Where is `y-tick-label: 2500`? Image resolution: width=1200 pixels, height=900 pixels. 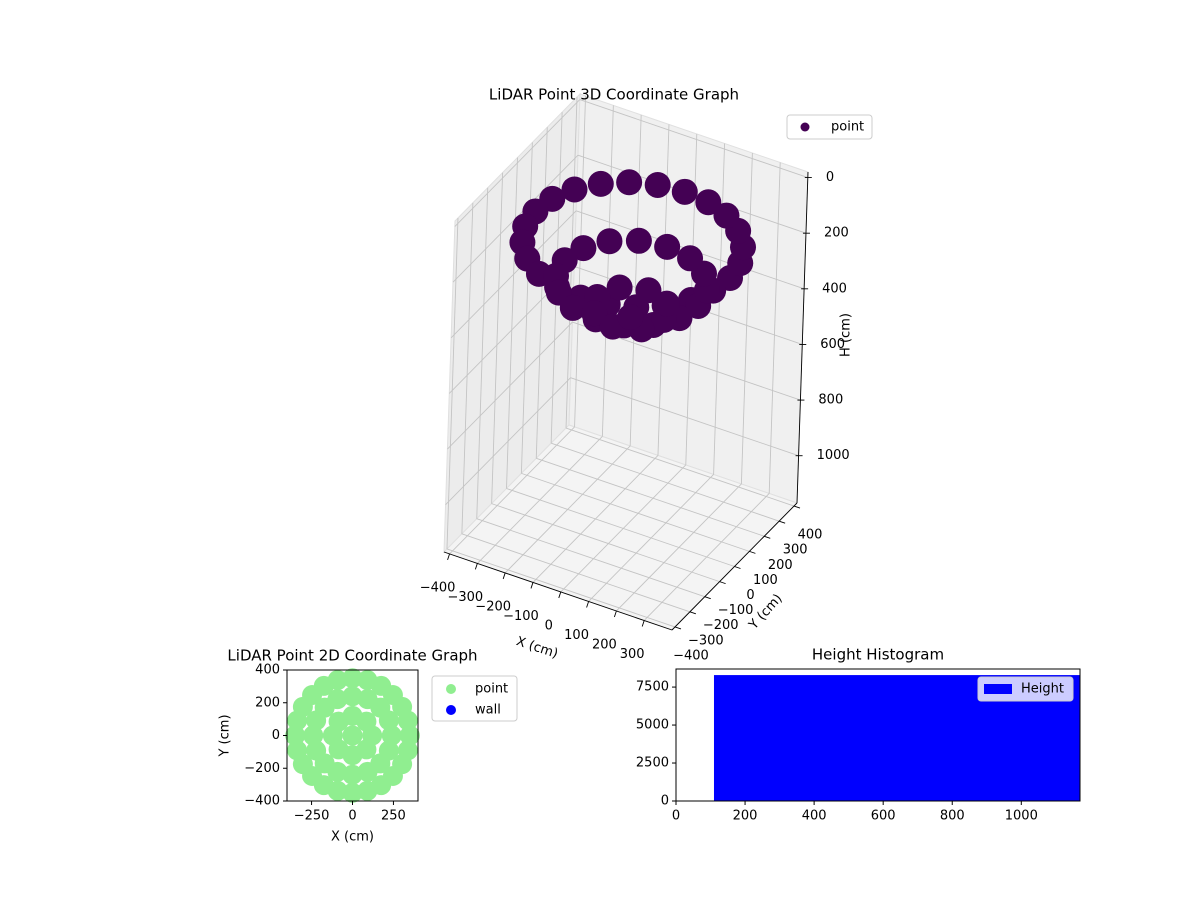
y-tick-label: 2500 is located at coordinates (652, 763).